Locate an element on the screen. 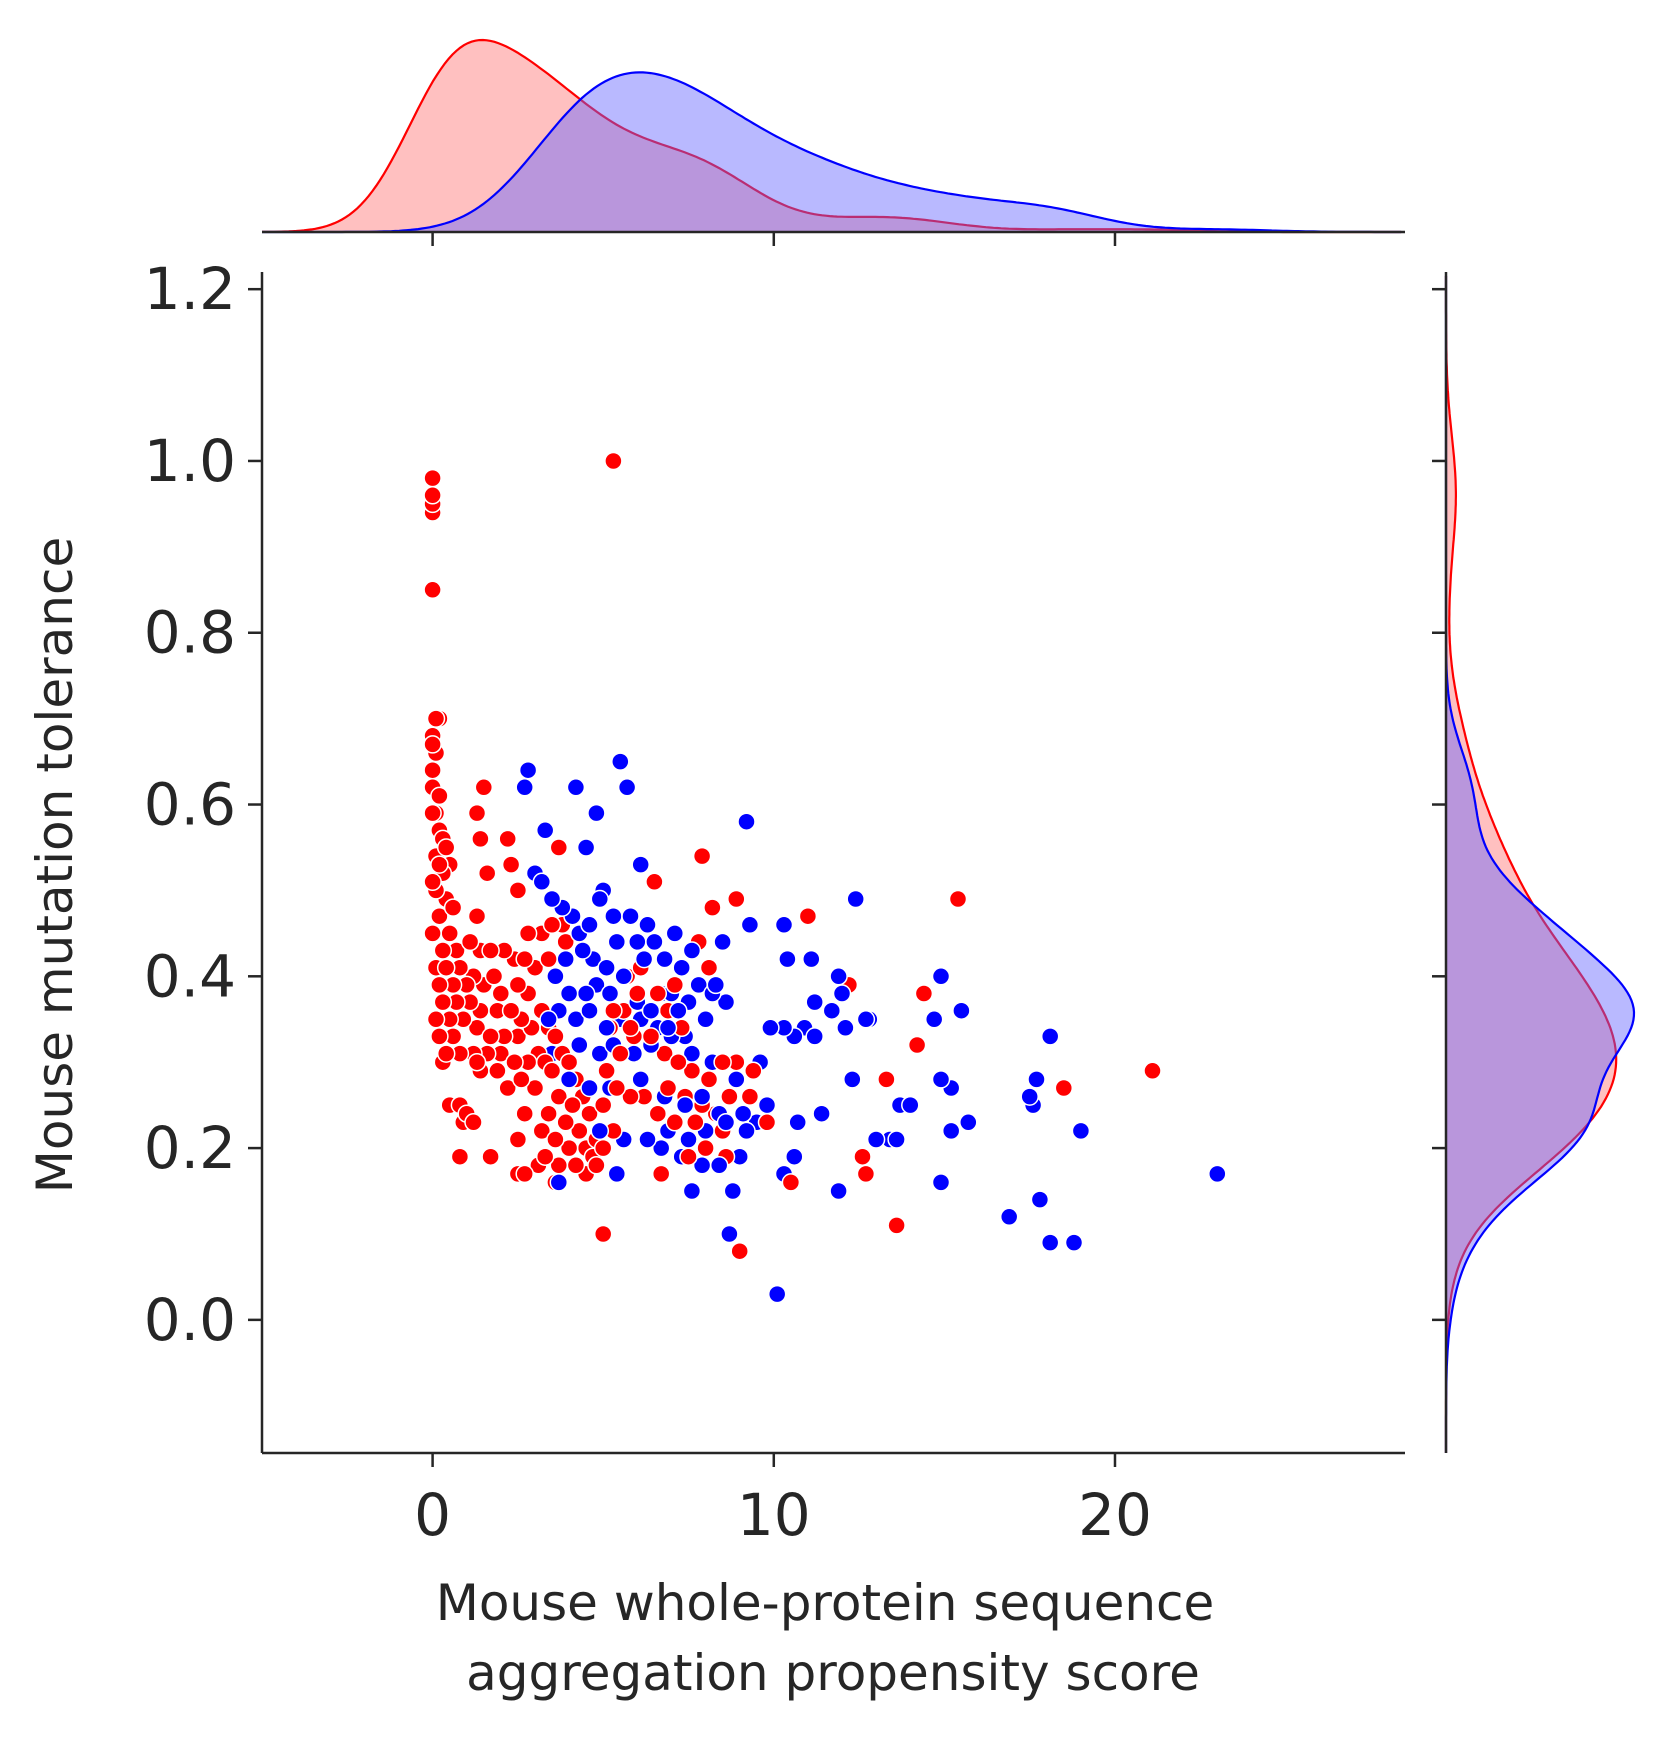 The image size is (1667, 1737). y-tick-label: 0.6 is located at coordinates (190, 805).